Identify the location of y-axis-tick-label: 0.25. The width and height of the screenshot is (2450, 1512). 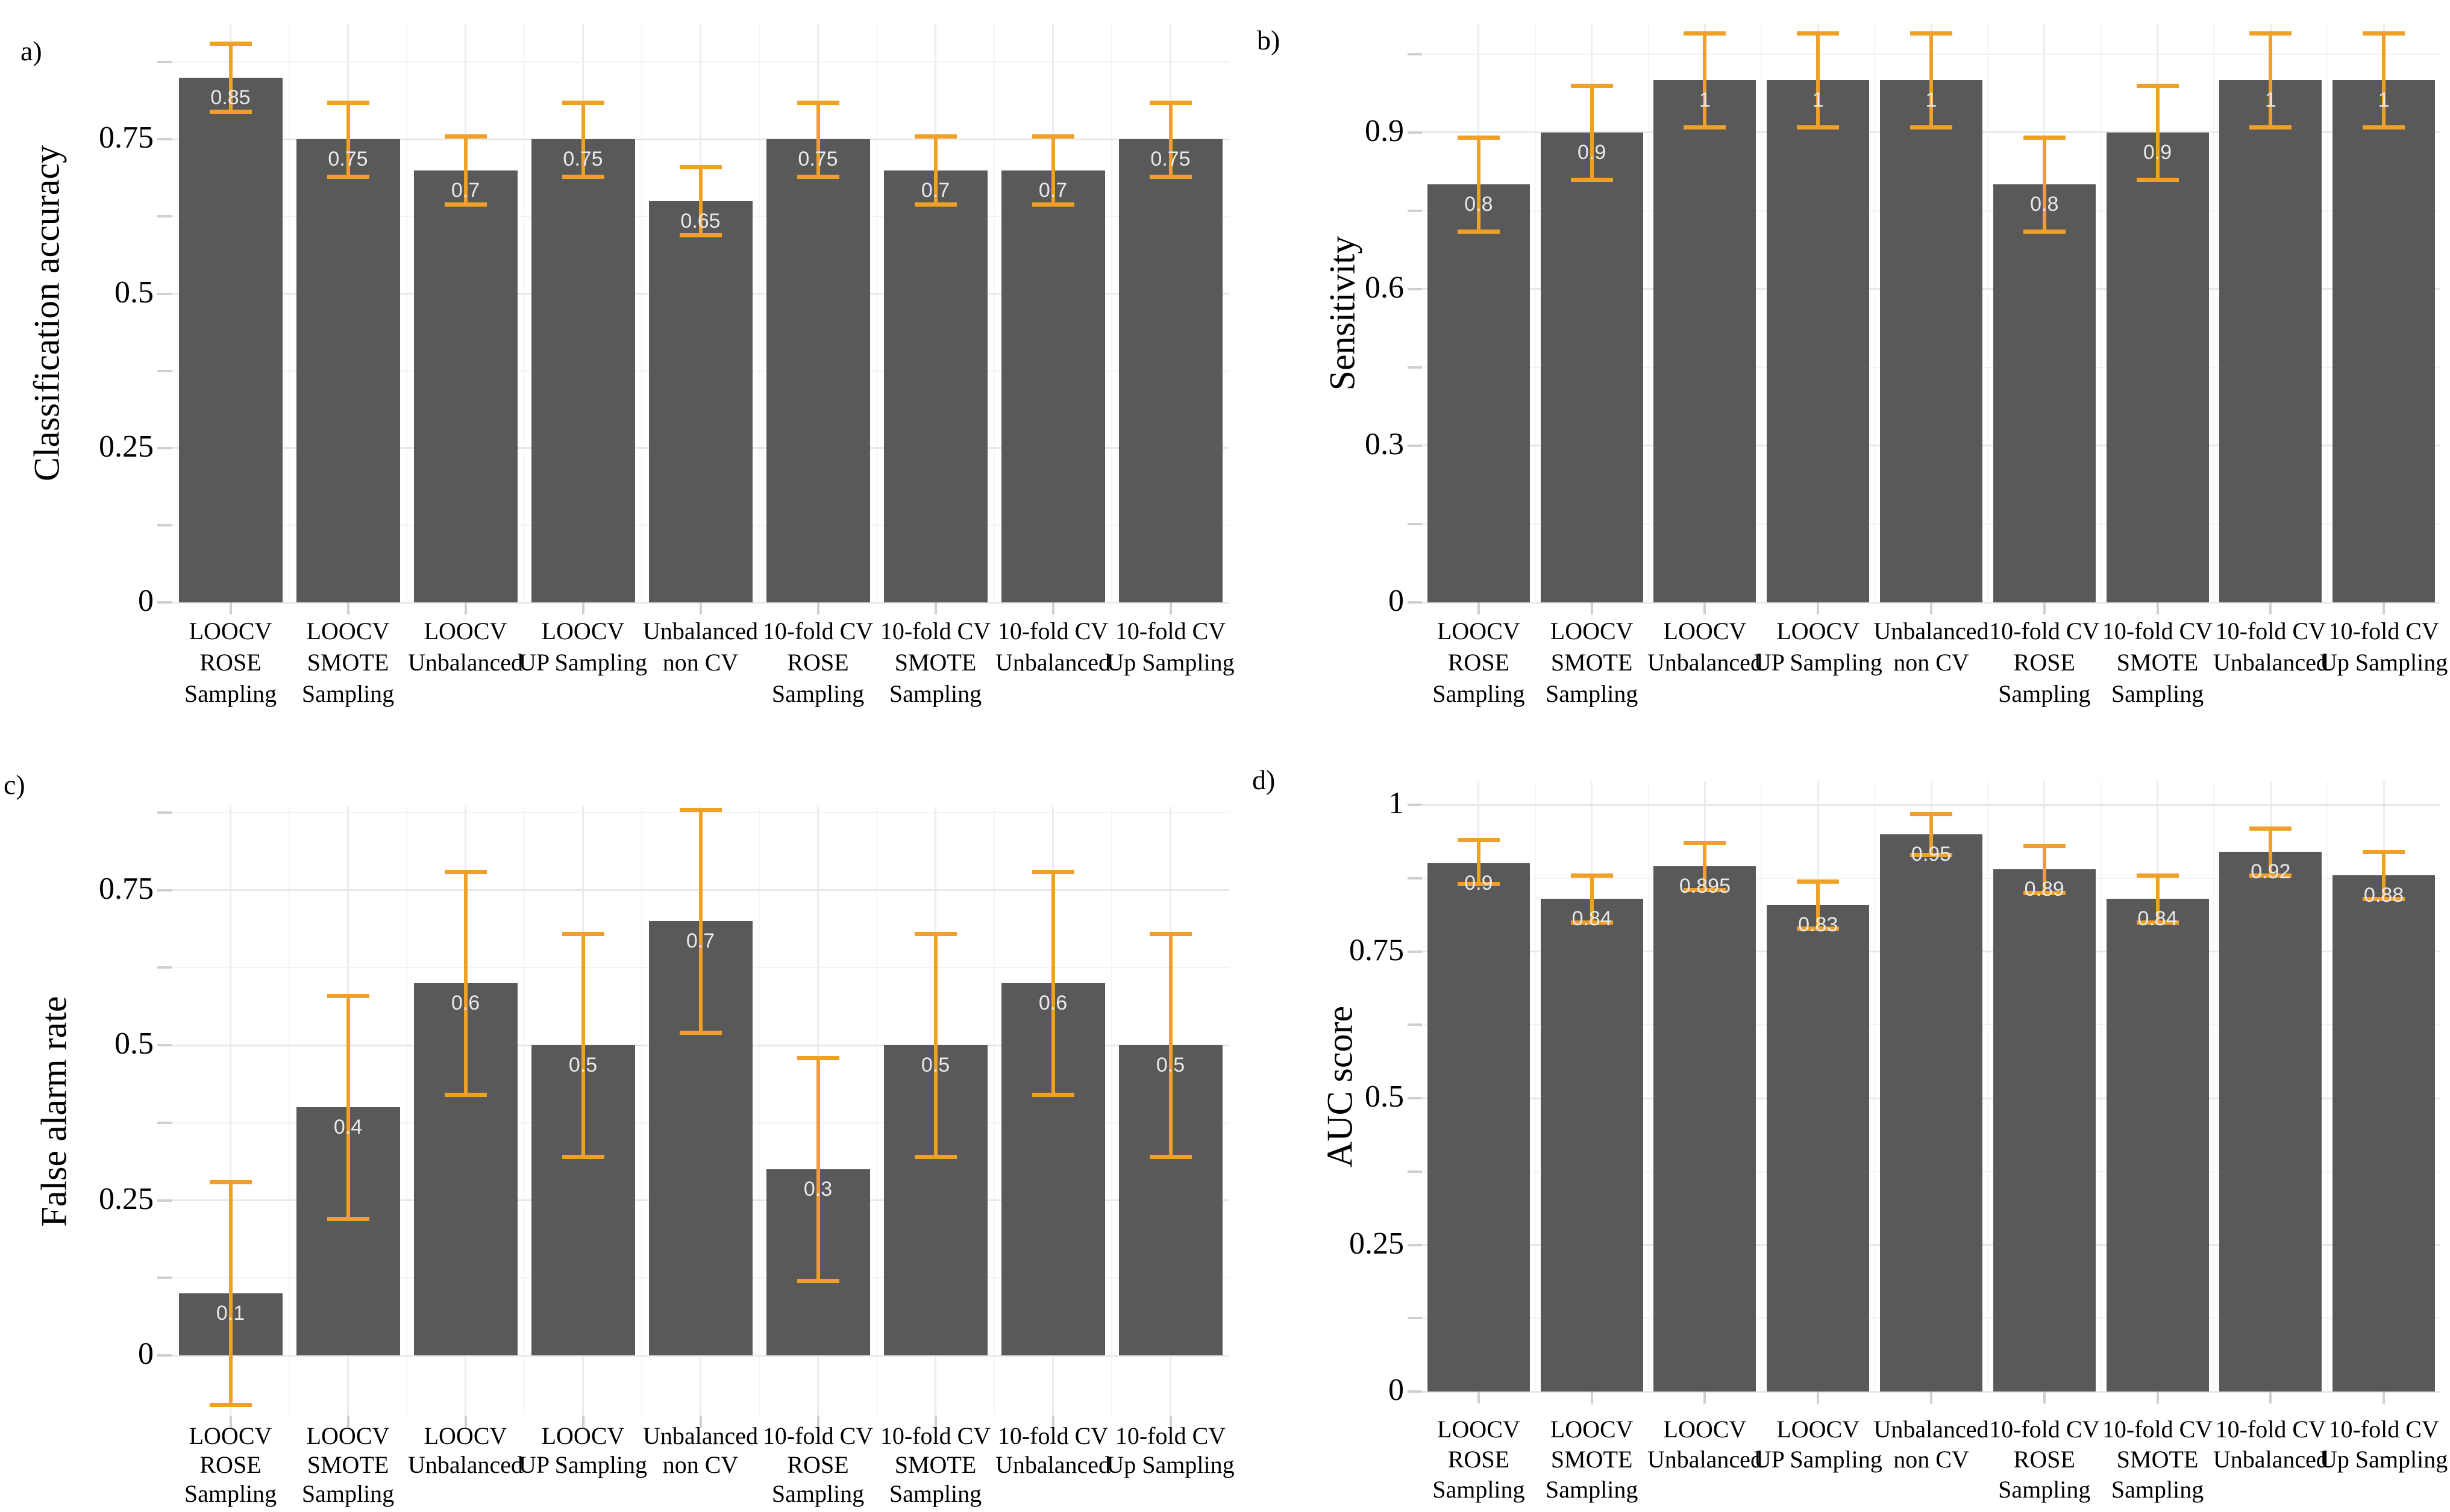
(1376, 1244).